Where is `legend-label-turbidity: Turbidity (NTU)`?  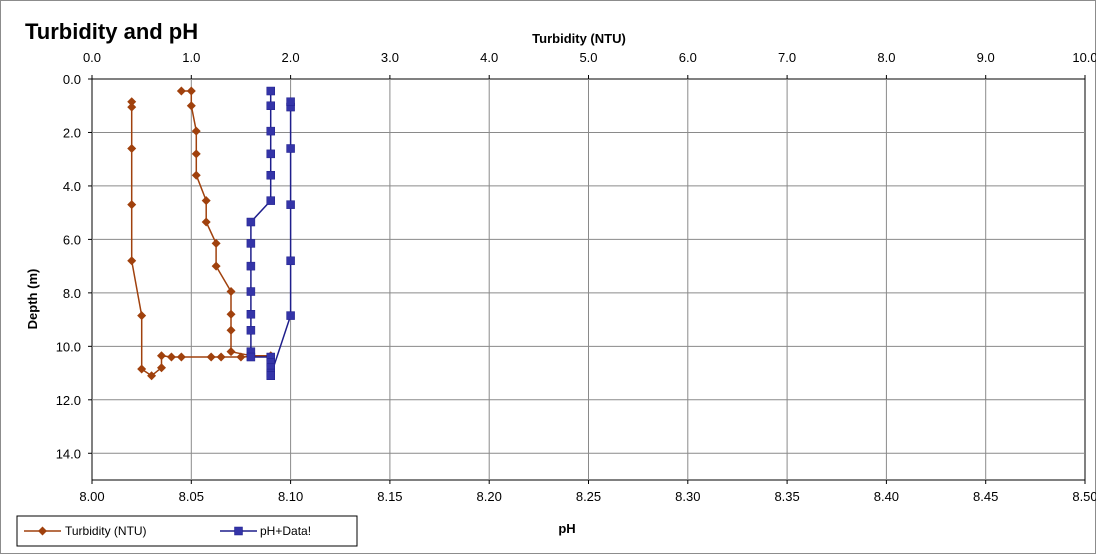 legend-label-turbidity: Turbidity (NTU) is located at coordinates (106, 531).